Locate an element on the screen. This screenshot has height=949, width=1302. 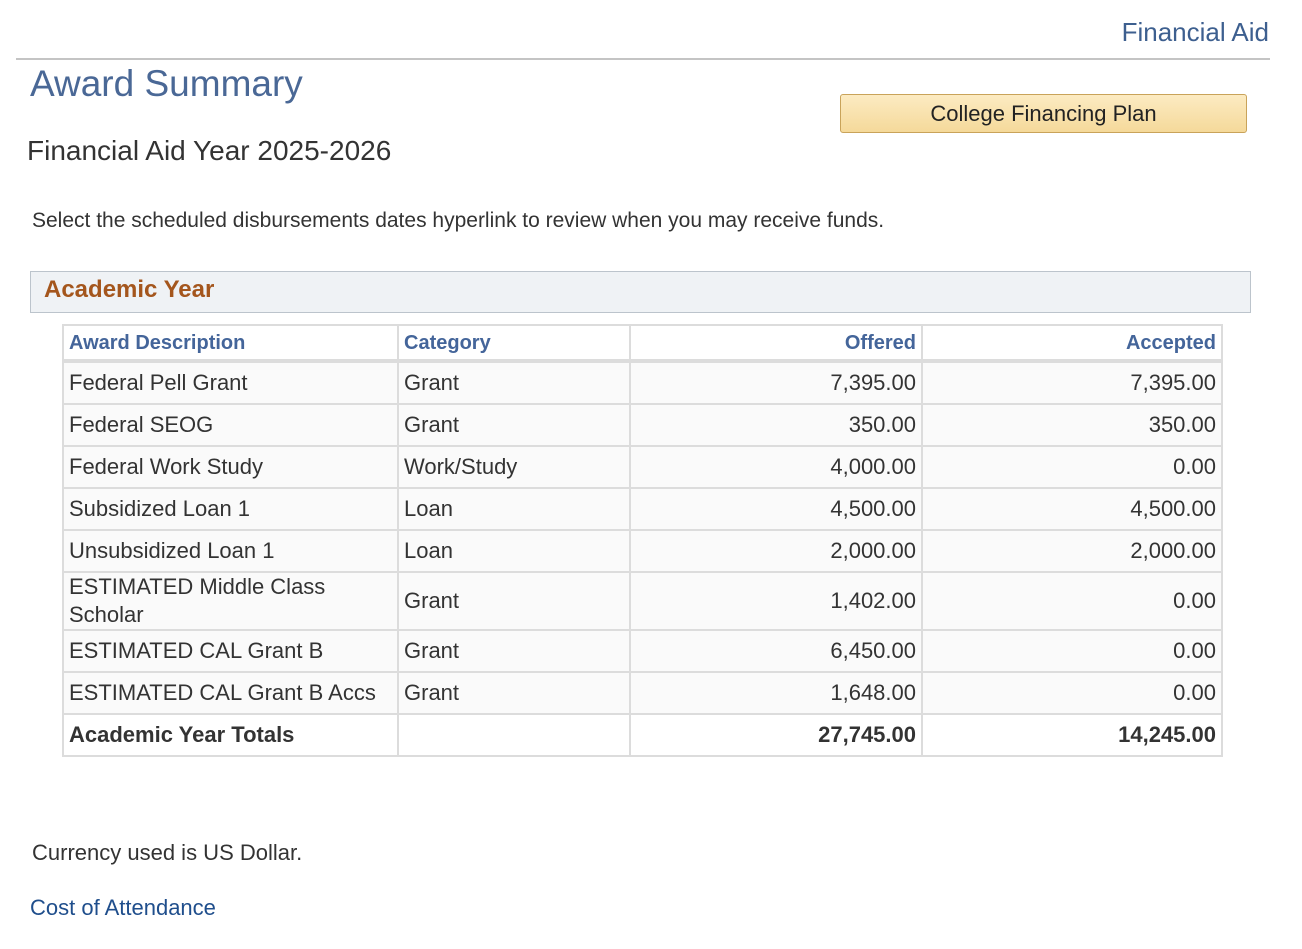
column-header: Offered is located at coordinates (776, 343).